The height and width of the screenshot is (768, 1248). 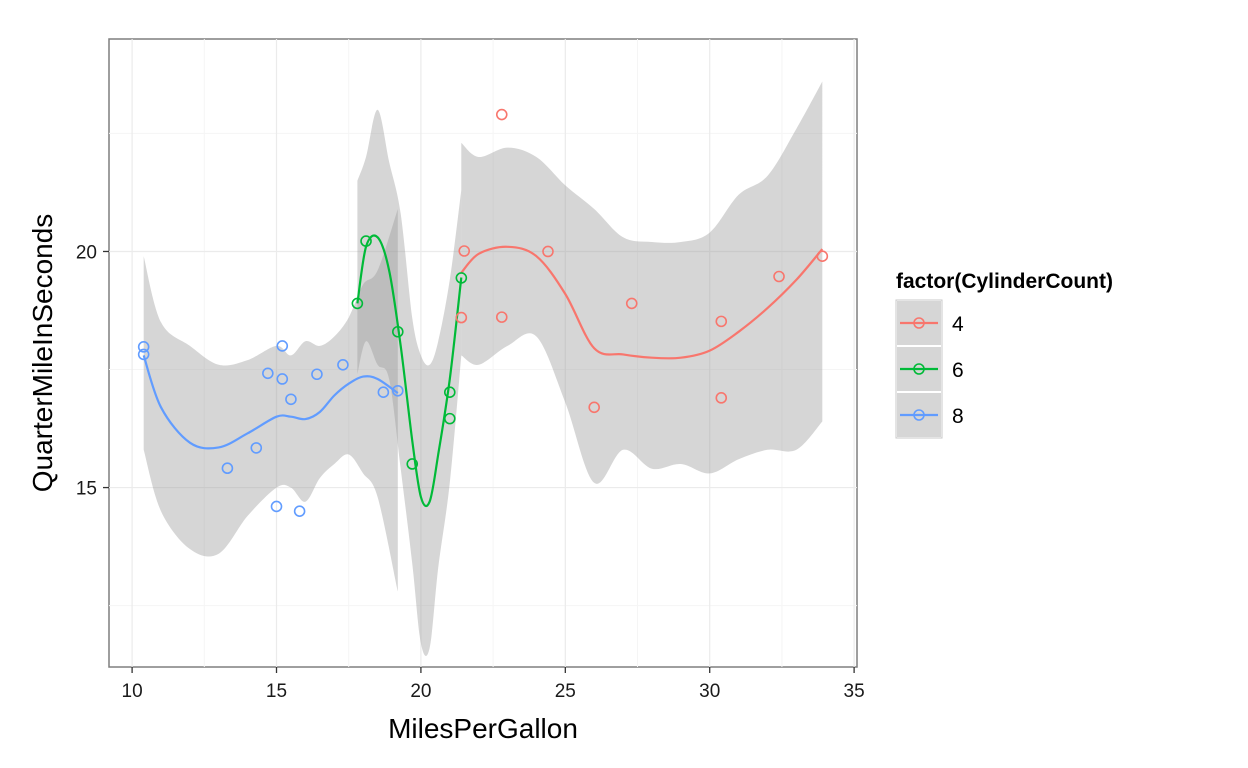 What do you see at coordinates (42, 353) in the screenshot?
I see `y-axis-title: QuarterMileInSeconds` at bounding box center [42, 353].